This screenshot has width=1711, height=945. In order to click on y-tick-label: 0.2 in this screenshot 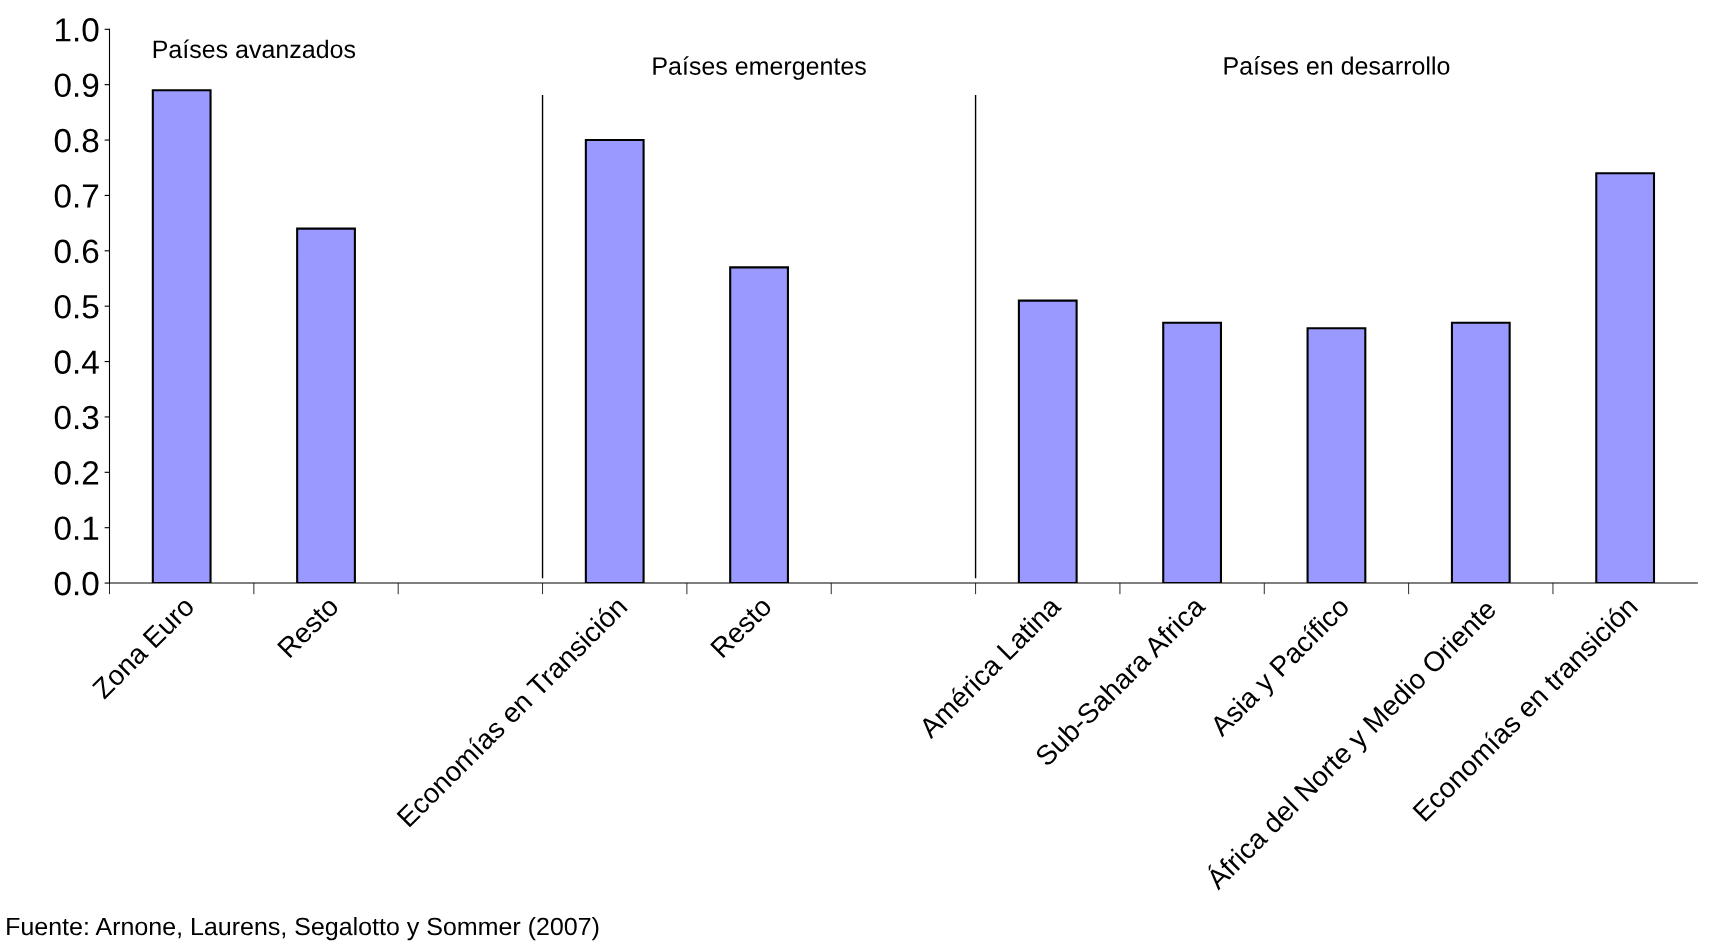, I will do `click(76, 473)`.